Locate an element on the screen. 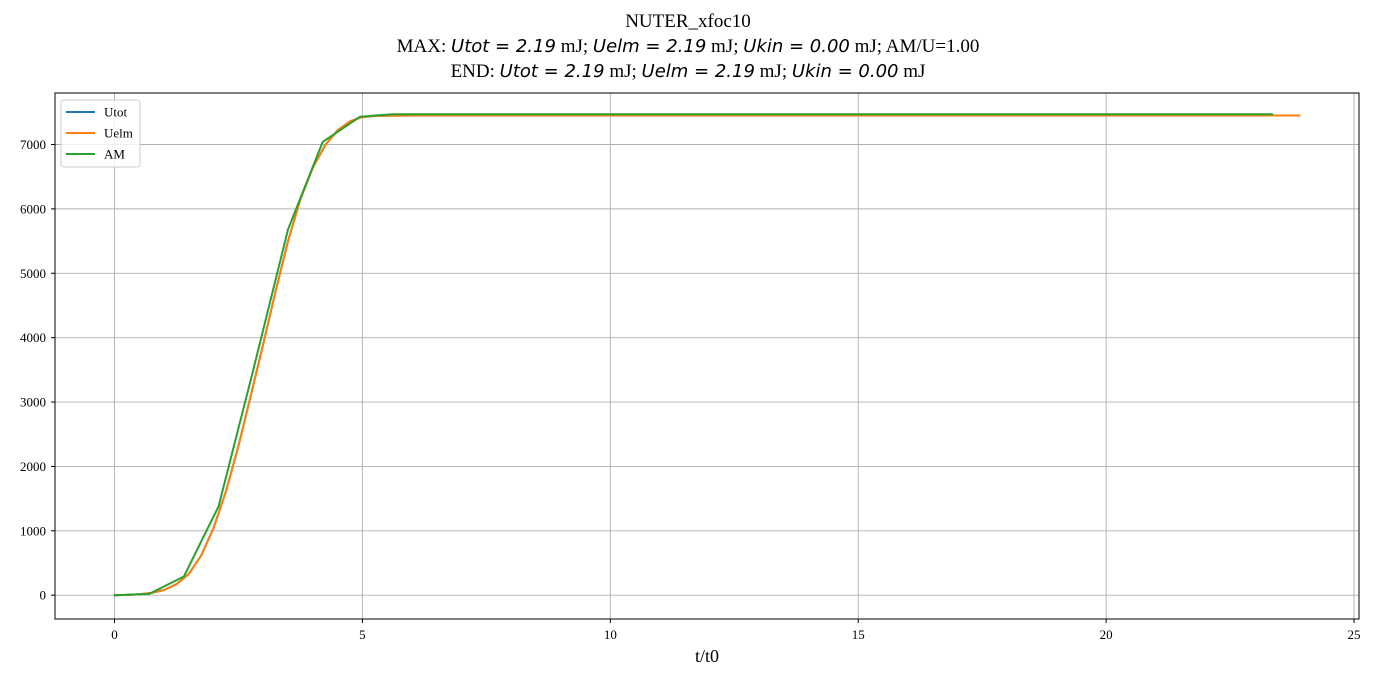 This screenshot has height=680, width=1377. legend-label-utot: Utot is located at coordinates (116, 112).